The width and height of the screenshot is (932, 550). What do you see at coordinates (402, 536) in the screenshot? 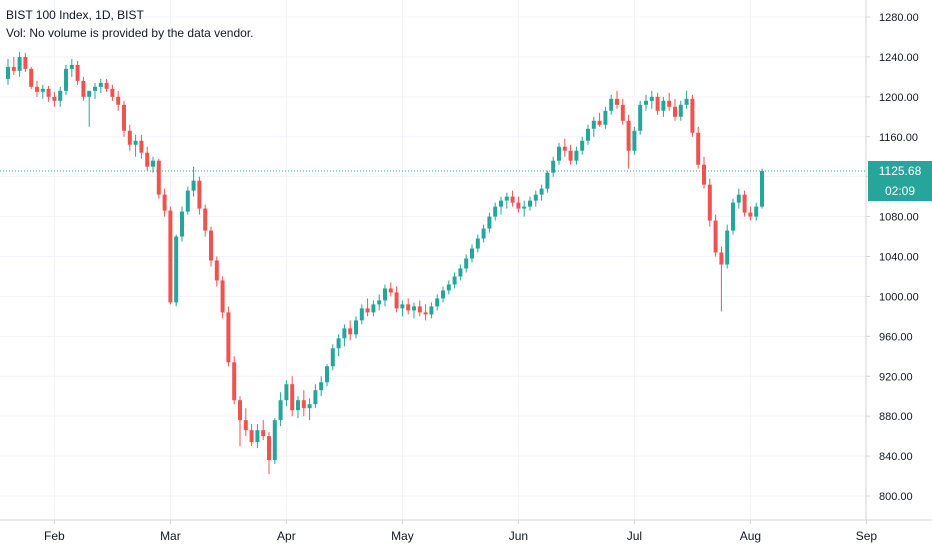
I see `time-tick-label: May` at bounding box center [402, 536].